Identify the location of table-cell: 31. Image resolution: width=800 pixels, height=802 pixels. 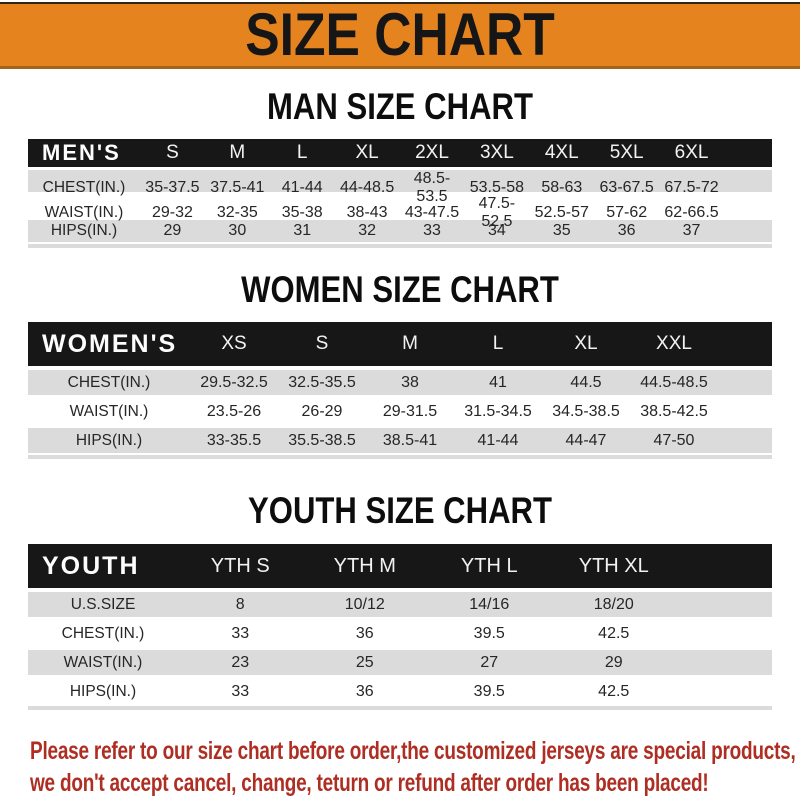
(302, 230).